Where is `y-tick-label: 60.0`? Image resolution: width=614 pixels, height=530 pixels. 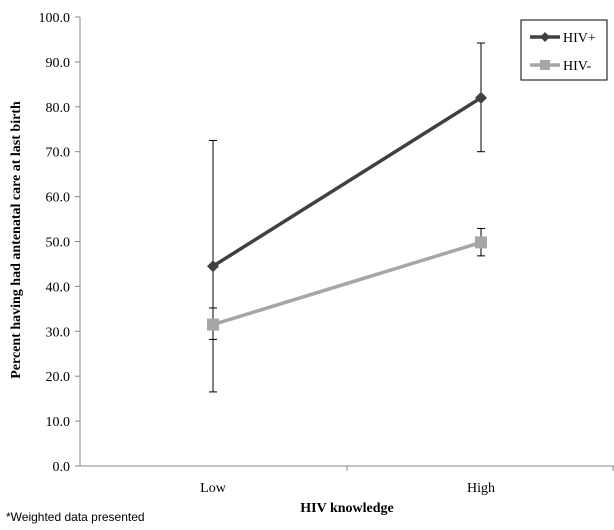
y-tick-label: 60.0 is located at coordinates (58, 198).